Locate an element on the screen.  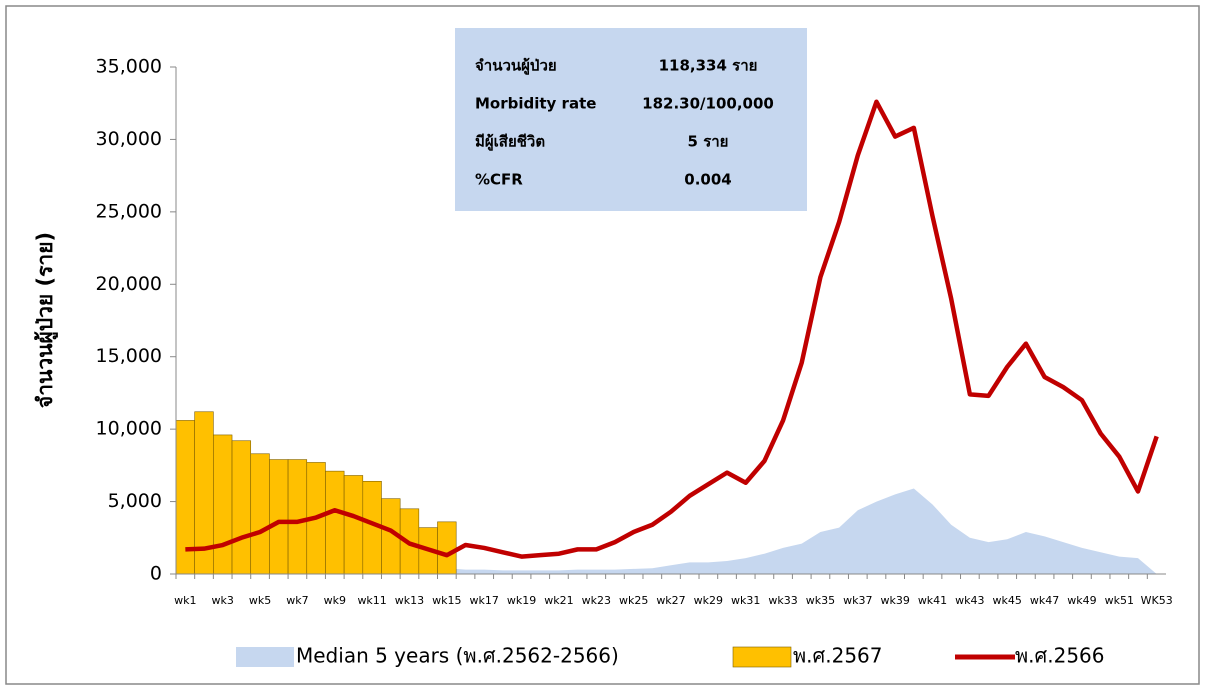
x-tick-label: wk15 is located at coordinates (446, 600).